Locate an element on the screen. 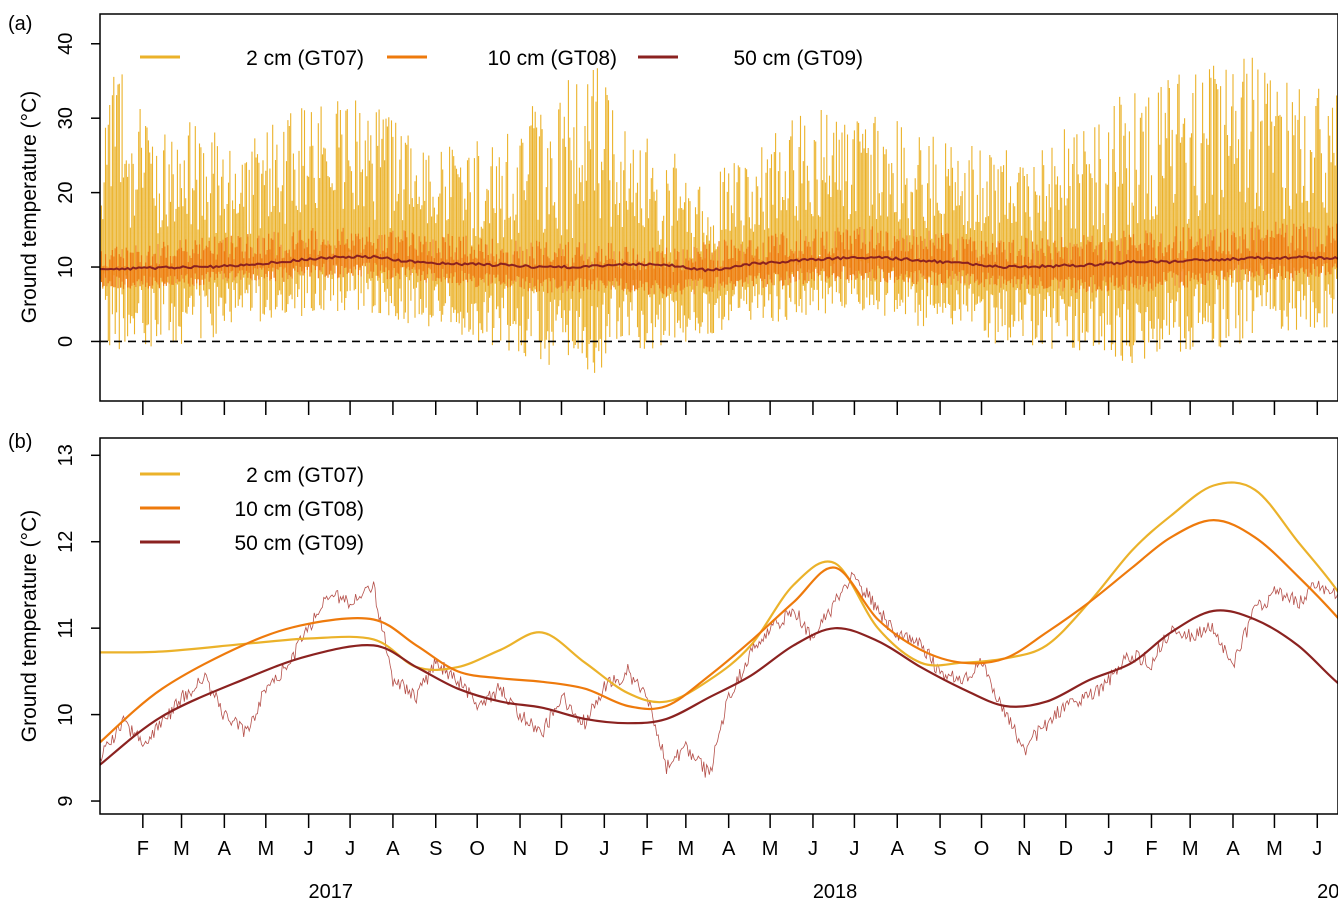 The height and width of the screenshot is (905, 1338). series-a-gt08-trace is located at coordinates (719, 259).